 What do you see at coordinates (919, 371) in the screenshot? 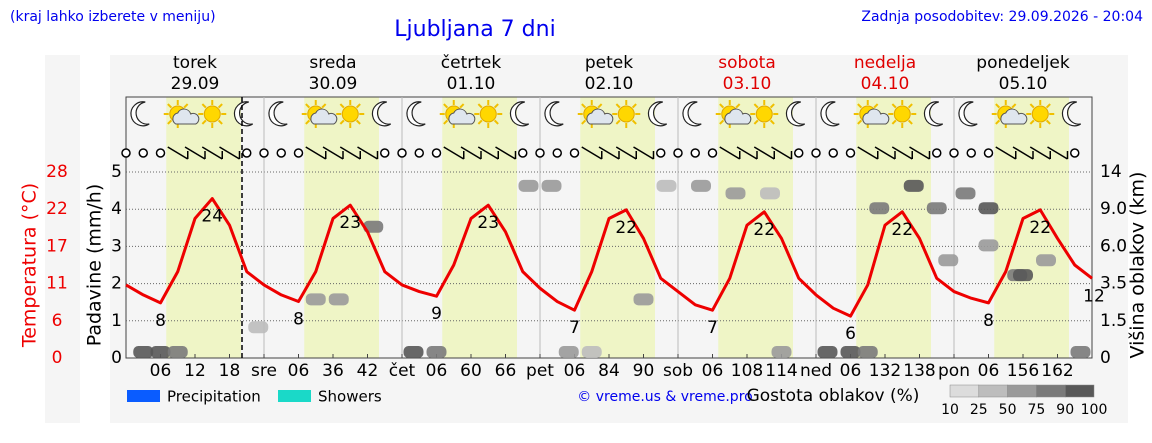
I see `x-tick-label: 138` at bounding box center [919, 371].